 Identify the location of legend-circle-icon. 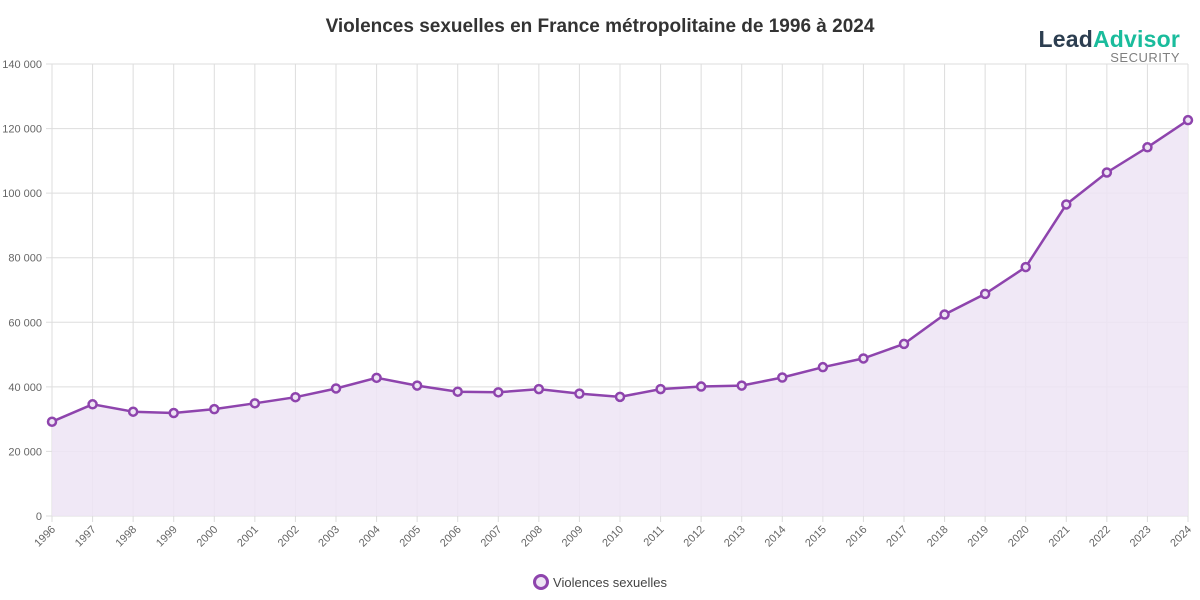
(541, 582).